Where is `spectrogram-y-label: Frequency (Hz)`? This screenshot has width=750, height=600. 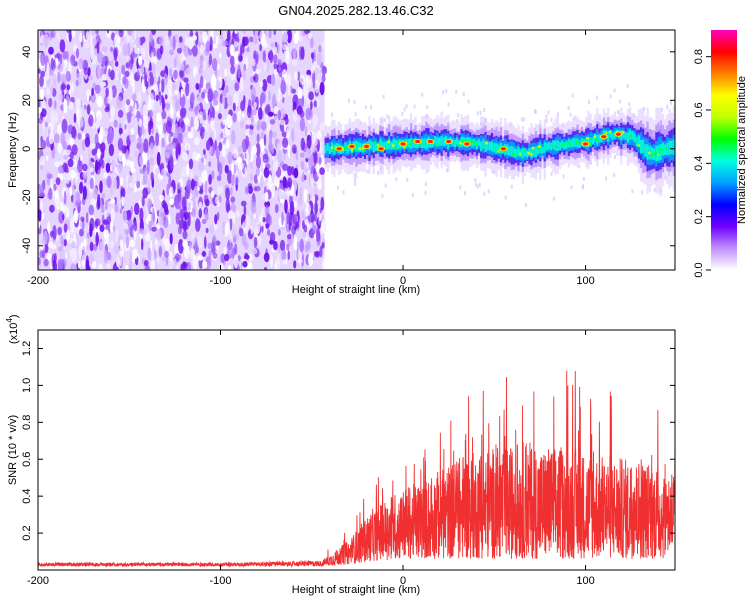
spectrogram-y-label: Frequency (Hz) is located at coordinates (13, 150).